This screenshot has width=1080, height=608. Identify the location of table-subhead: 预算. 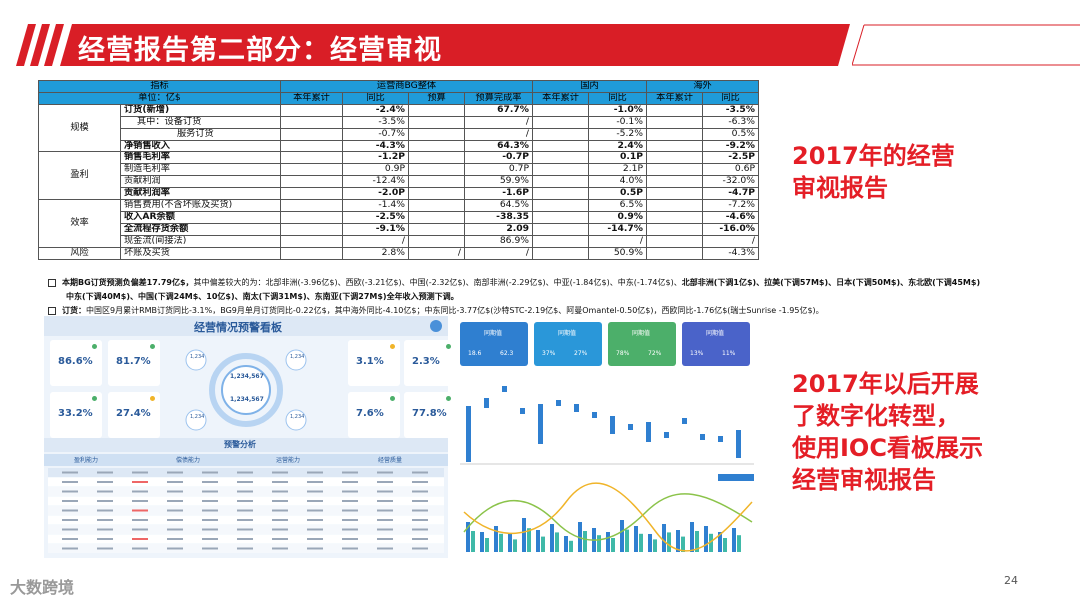
(436, 98).